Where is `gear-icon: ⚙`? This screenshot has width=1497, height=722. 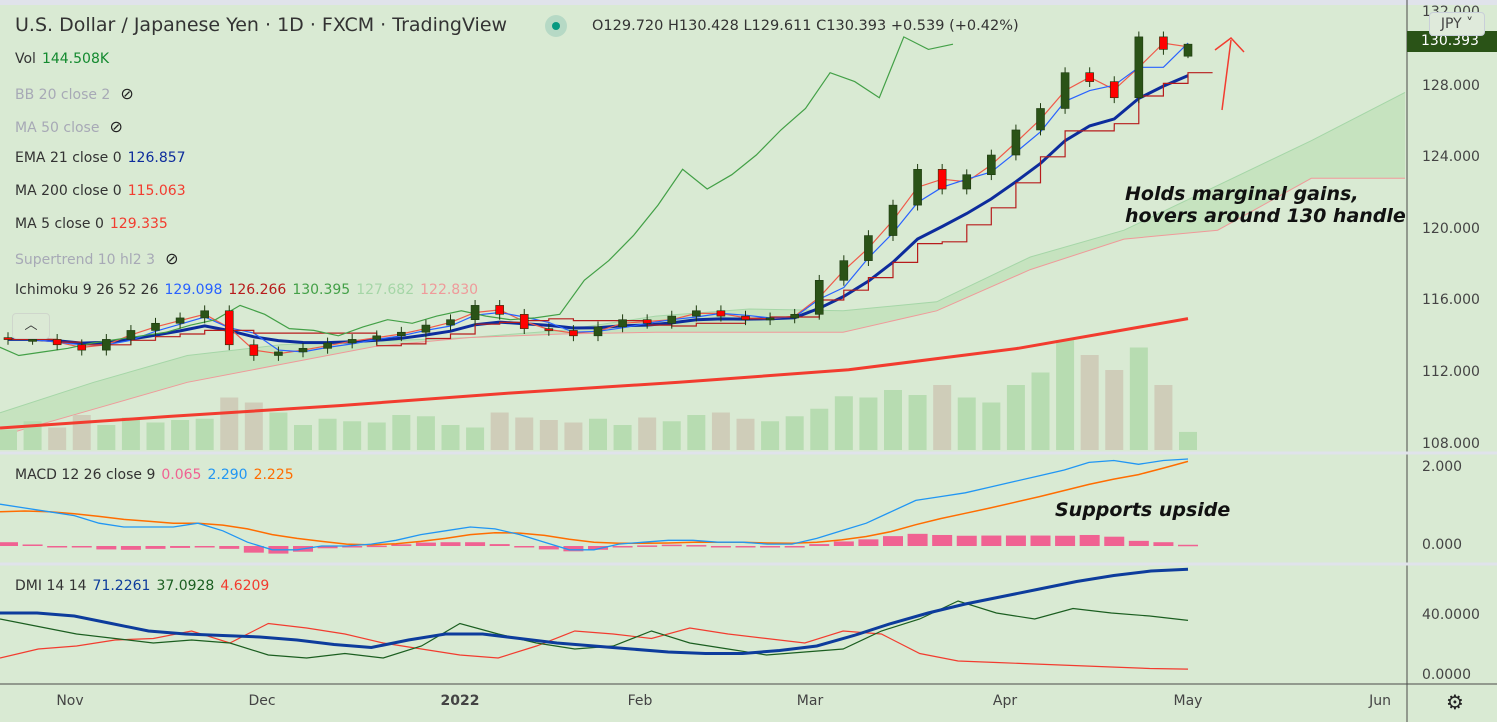
gear-icon: ⚙ is located at coordinates (1455, 702).